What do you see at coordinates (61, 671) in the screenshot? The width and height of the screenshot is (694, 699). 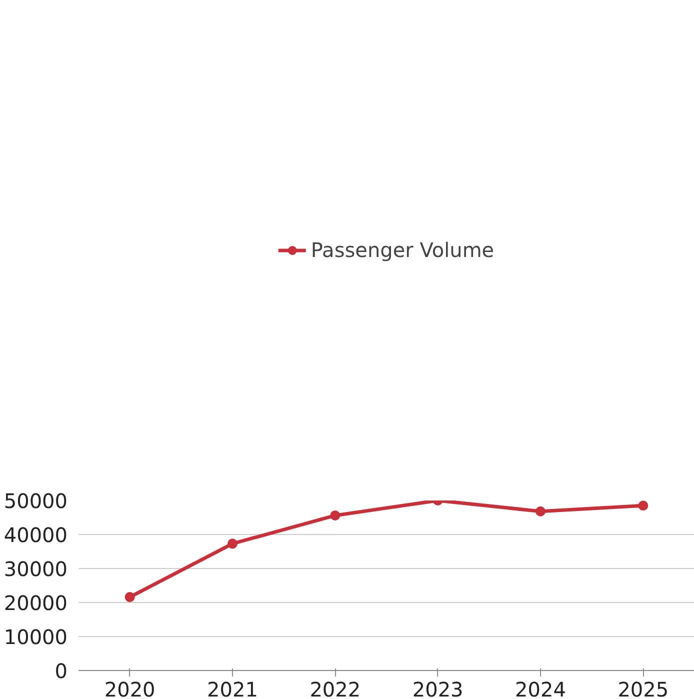 I see `y-tick-label: 0` at bounding box center [61, 671].